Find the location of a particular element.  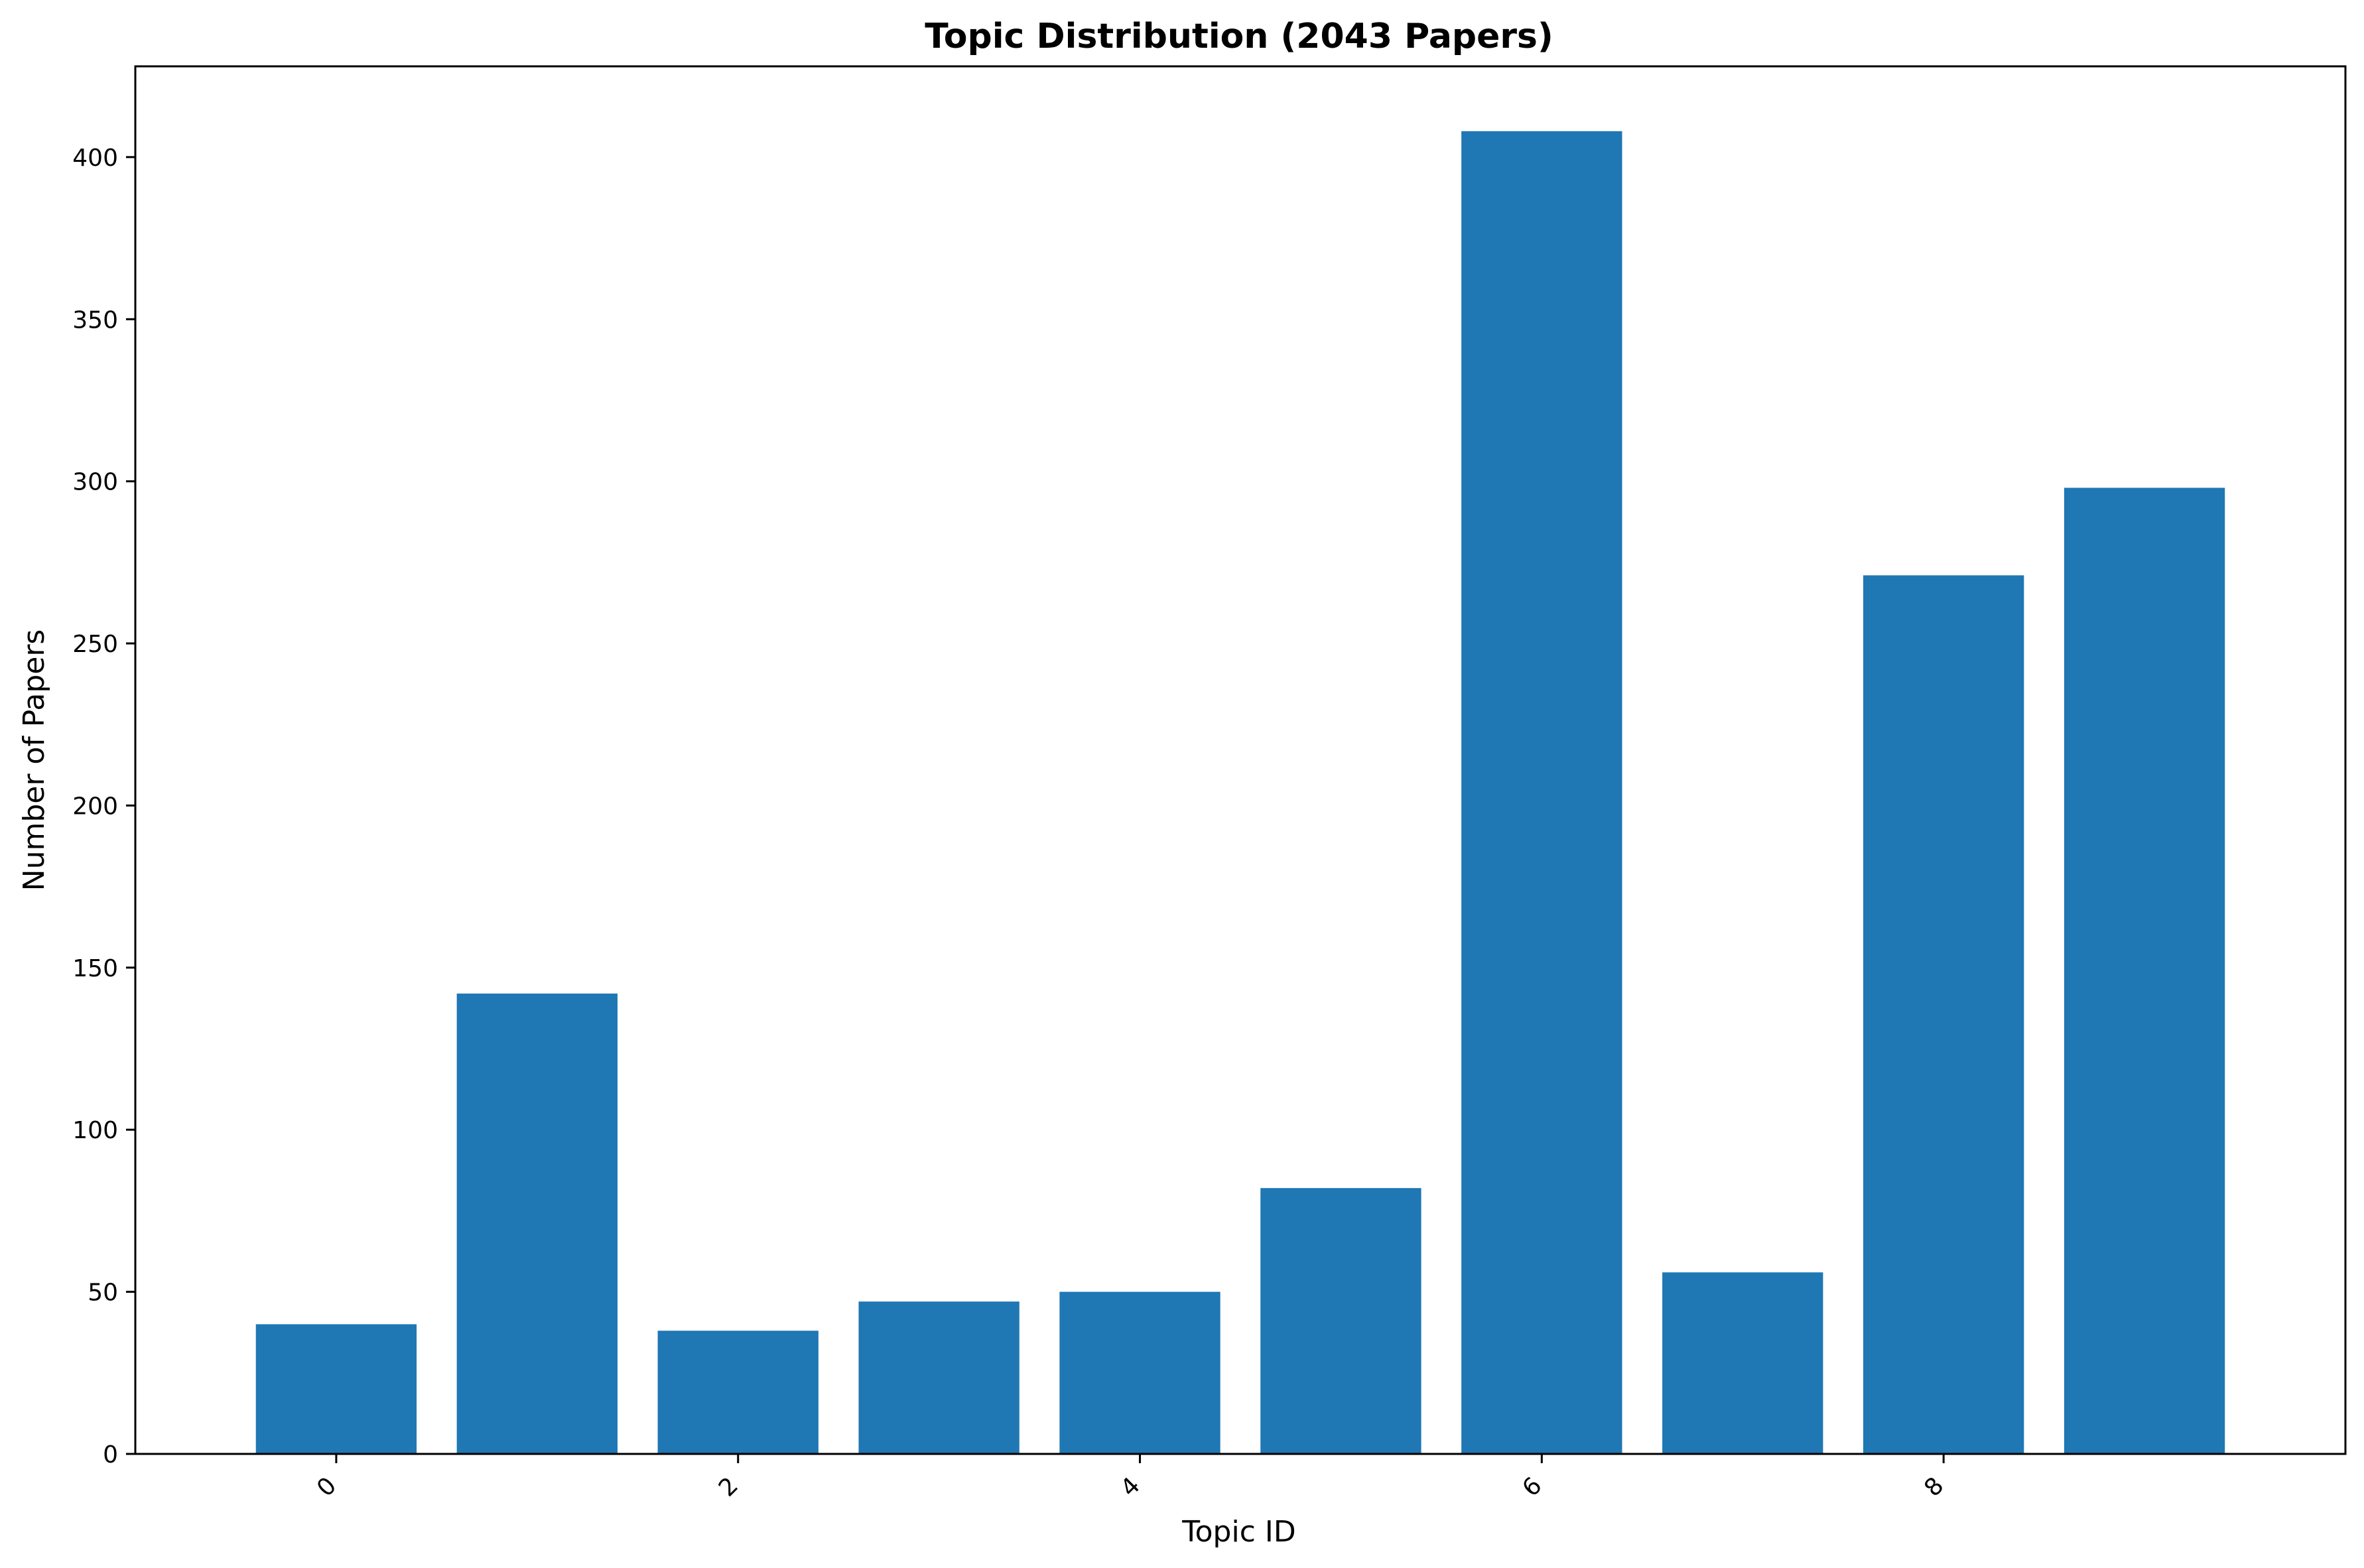

y-tick-label: 200 is located at coordinates (95, 807).